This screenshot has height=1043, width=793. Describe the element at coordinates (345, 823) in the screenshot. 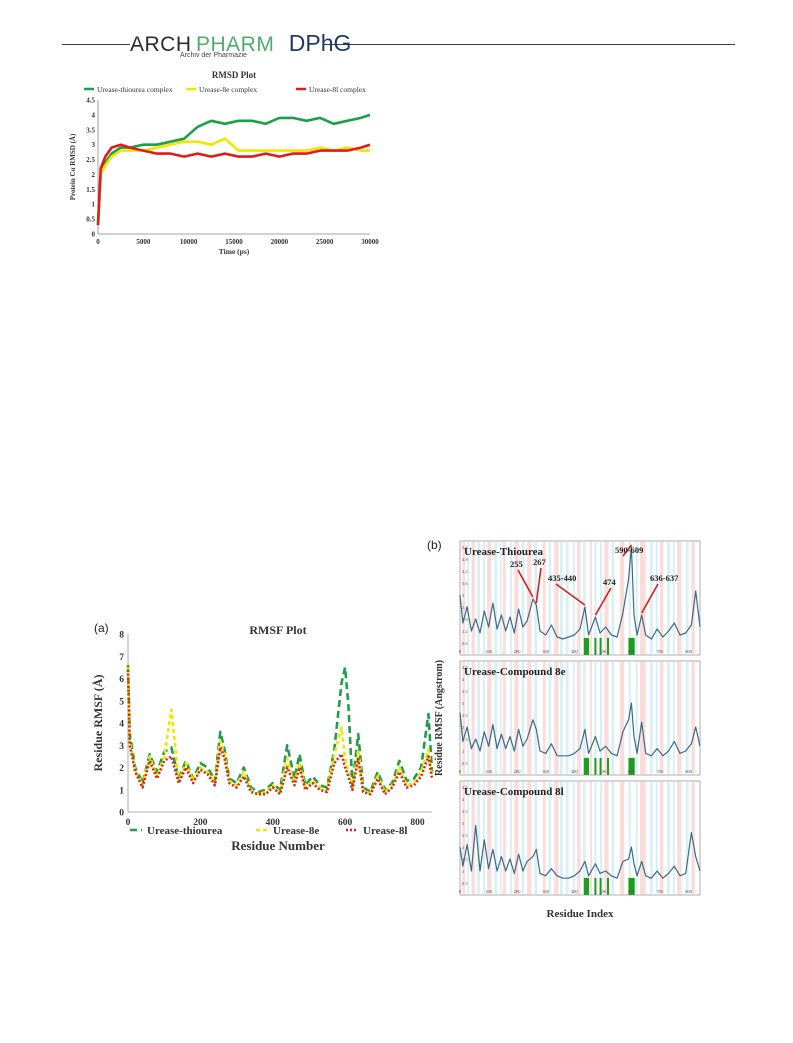

I see `rmsf-x-tick-label: 600` at that location.